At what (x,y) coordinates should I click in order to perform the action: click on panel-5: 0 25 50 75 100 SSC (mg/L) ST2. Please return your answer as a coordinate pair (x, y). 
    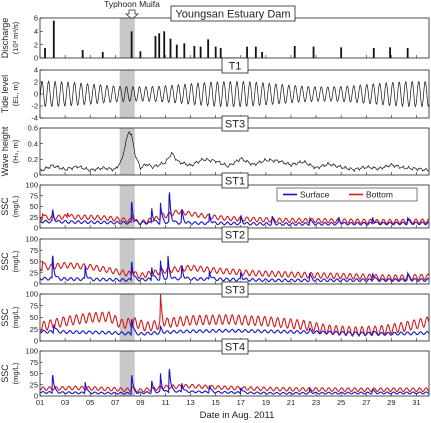
    Looking at the image, I should click on (215, 257).